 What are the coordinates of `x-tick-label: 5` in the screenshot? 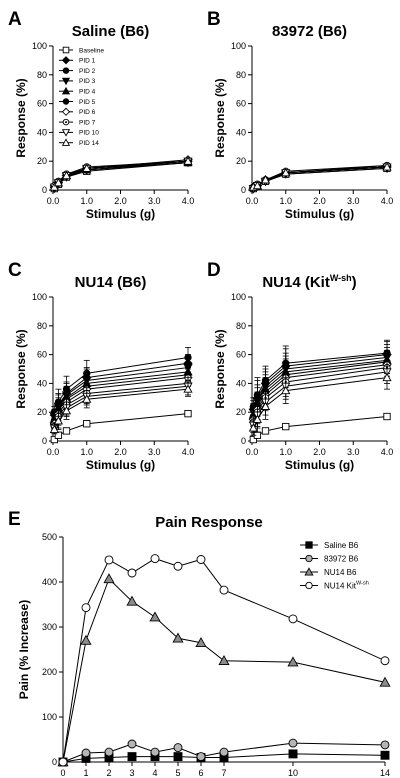 It's located at (177, 773).